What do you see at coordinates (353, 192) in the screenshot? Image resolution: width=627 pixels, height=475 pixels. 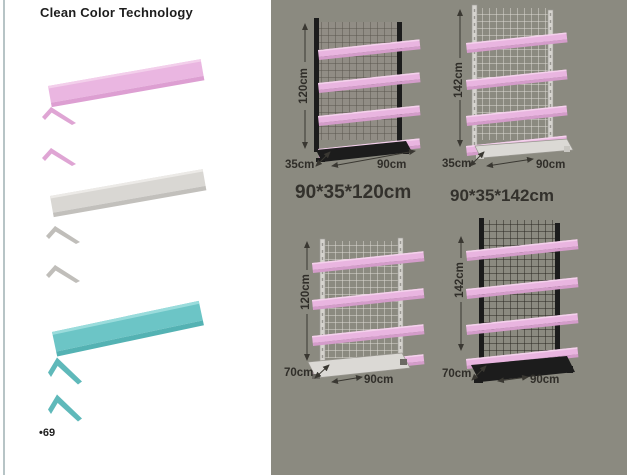 I see `unit-caption: 90*35*120cm` at bounding box center [353, 192].